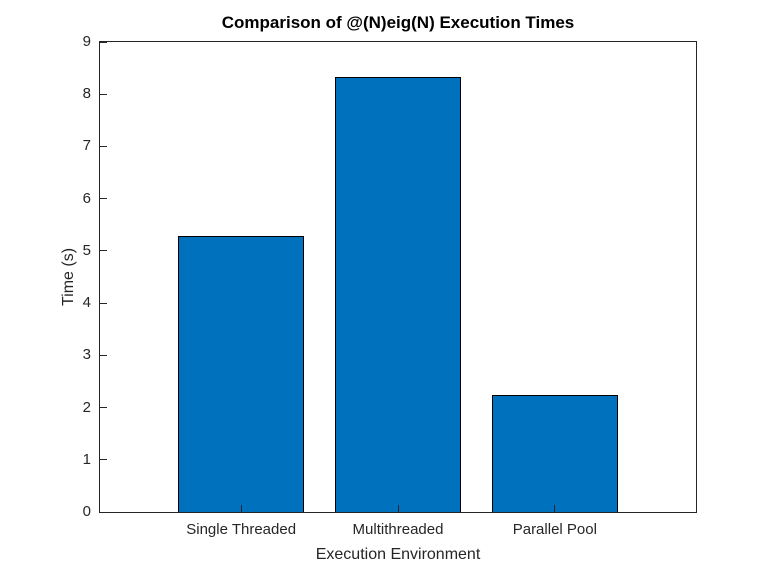  What do you see at coordinates (86, 146) in the screenshot?
I see `y-tick-label: 7` at bounding box center [86, 146].